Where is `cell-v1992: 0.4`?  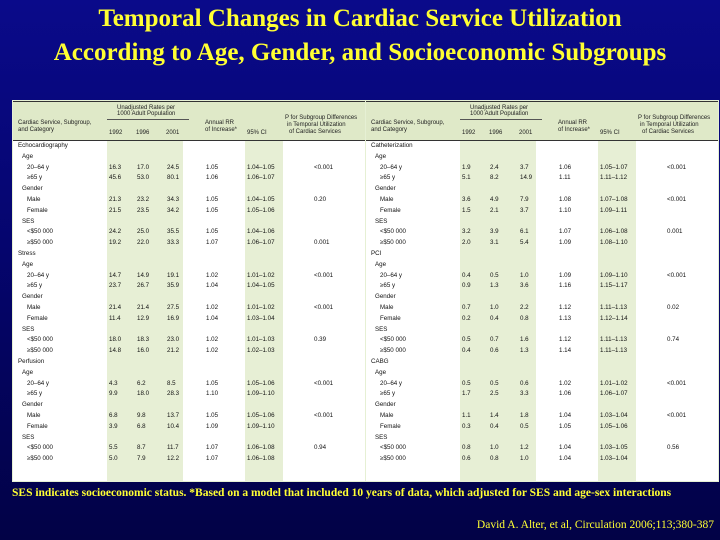 cell-v1992: 0.4 is located at coordinates (466, 351).